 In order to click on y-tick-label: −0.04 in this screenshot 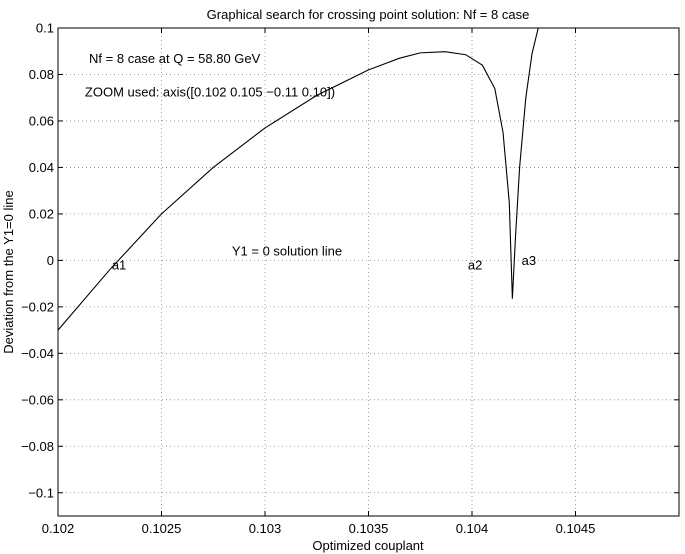, I will do `click(37, 353)`.